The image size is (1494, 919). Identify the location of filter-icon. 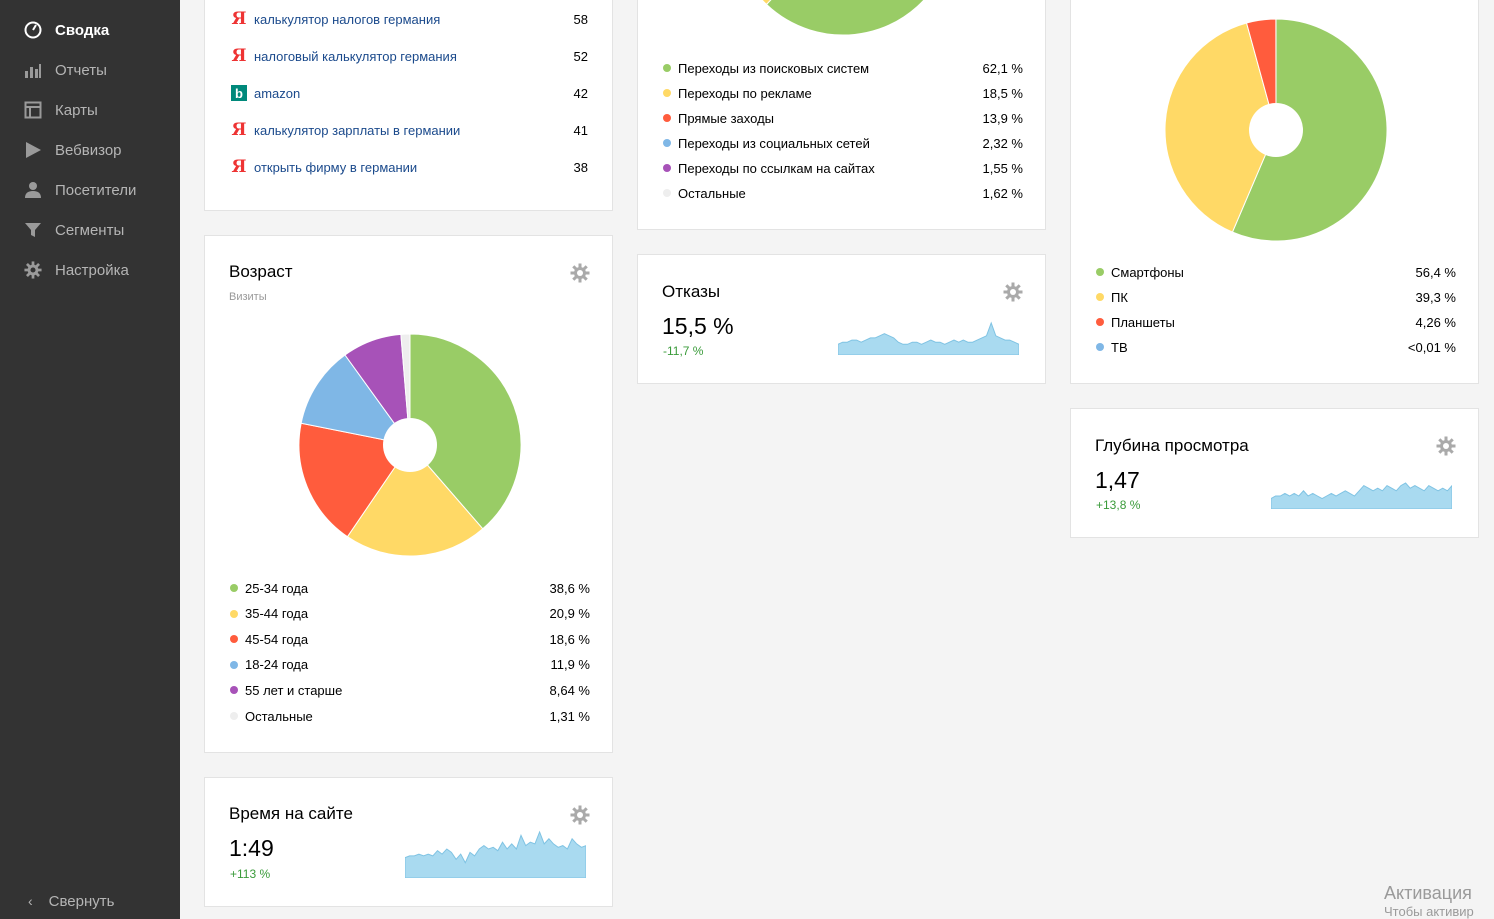
(33, 230).